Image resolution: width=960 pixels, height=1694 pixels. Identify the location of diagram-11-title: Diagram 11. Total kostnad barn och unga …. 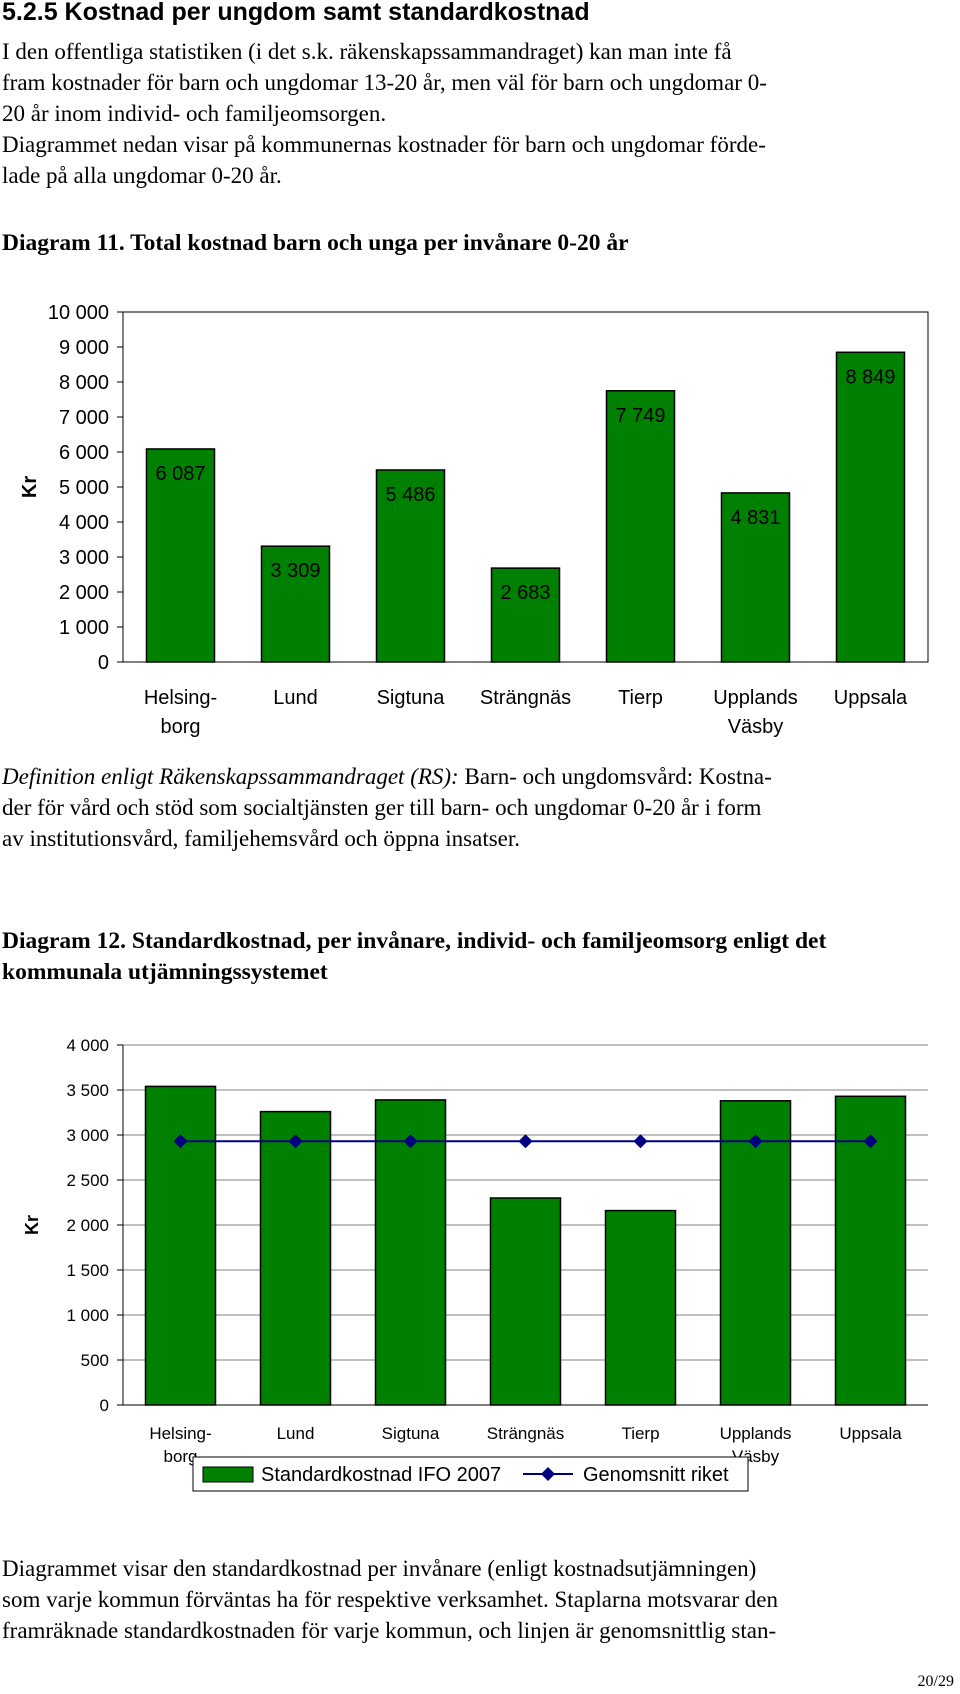
(315, 243).